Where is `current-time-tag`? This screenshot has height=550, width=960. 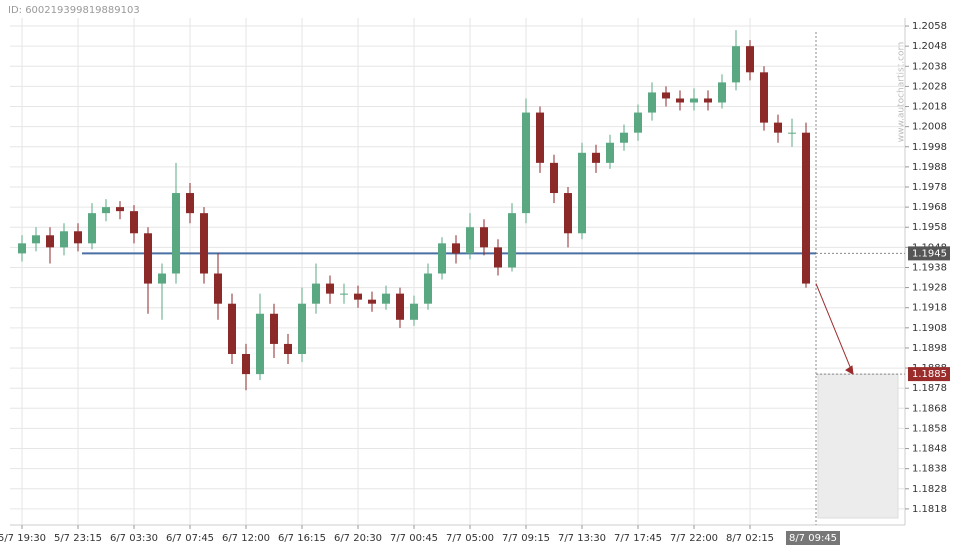
current-time-tag is located at coordinates (813, 538).